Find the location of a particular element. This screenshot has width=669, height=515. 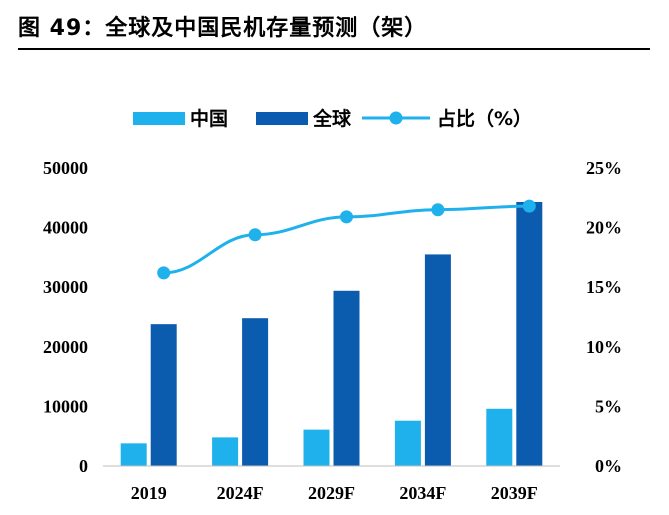

x-tick-label: 2029F is located at coordinates (331, 493).